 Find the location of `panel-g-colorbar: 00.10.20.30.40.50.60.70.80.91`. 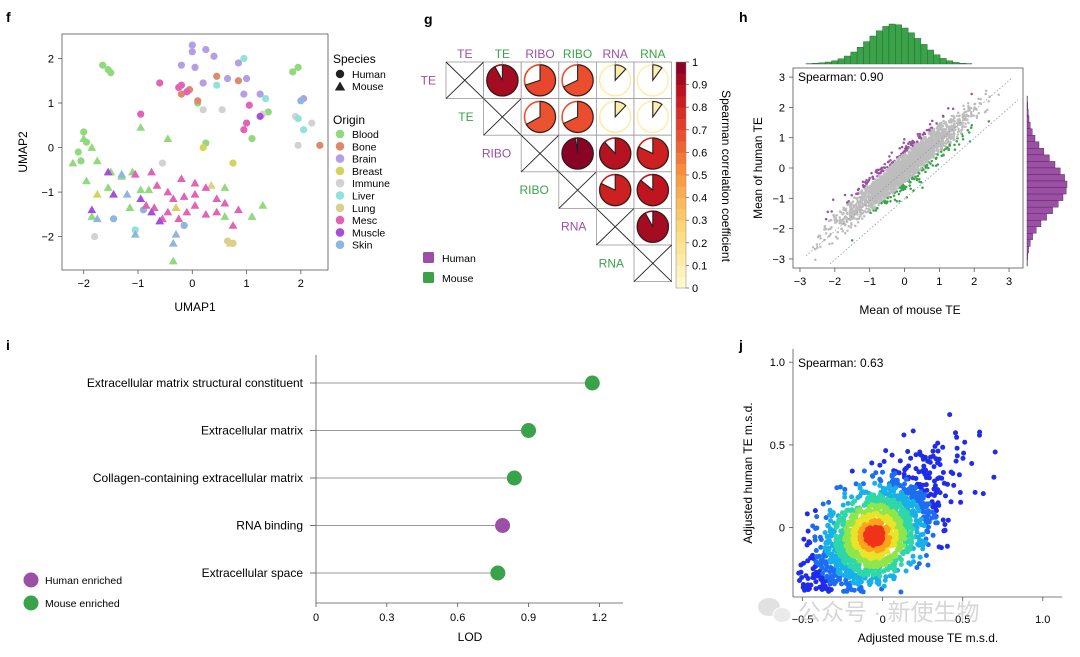

panel-g-colorbar: 00.10.20.30.40.50.60.70.80.91 is located at coordinates (691, 176).